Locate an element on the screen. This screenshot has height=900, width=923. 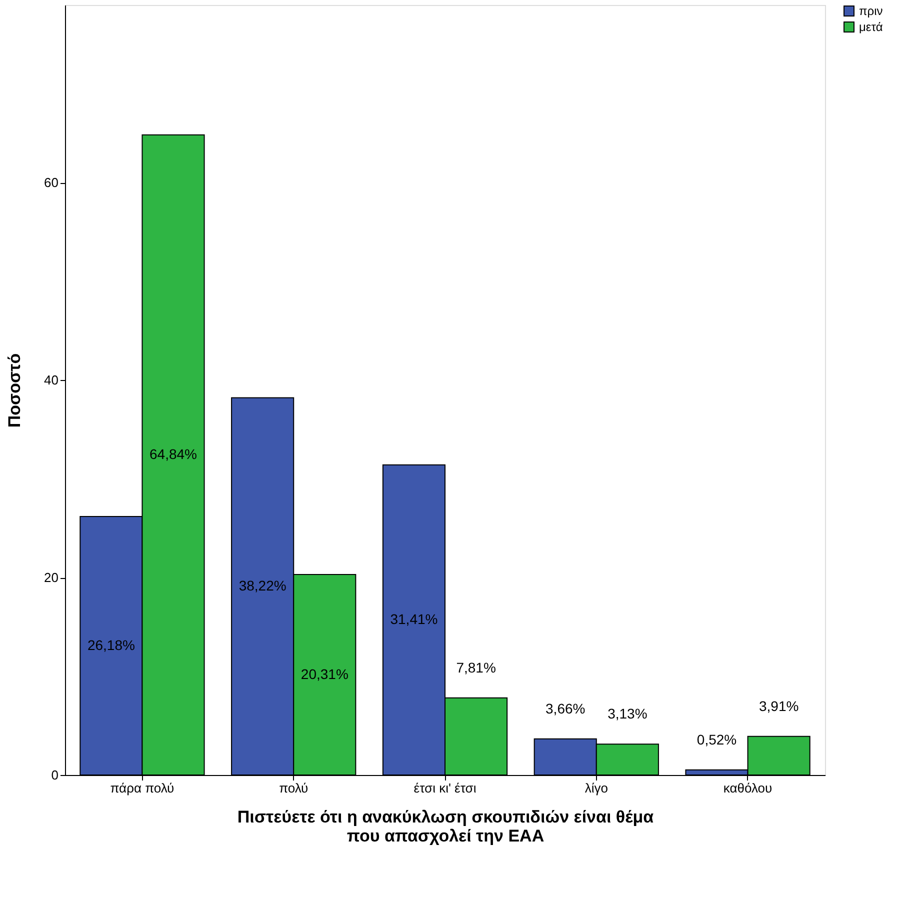
x-axis-title: Πιστεύετε ότι η ανακύκλωση σκουπιδιών είναι θέμα που απασχολεί την ΕΑΑ is located at coordinates (445, 827).